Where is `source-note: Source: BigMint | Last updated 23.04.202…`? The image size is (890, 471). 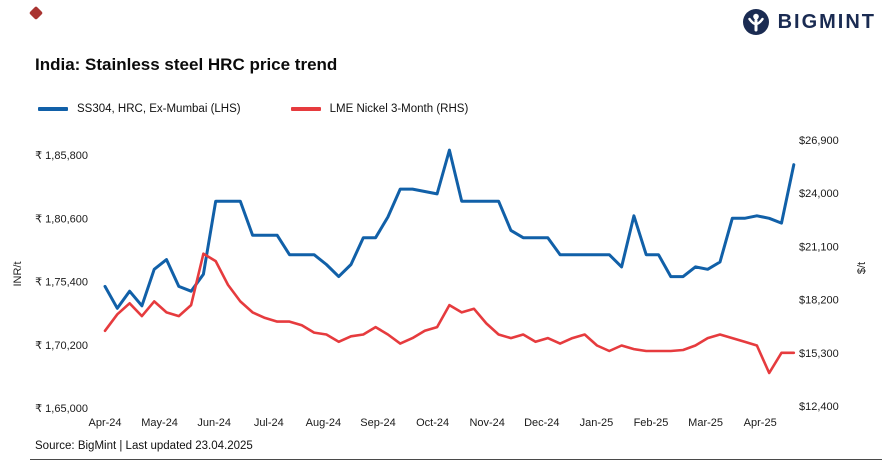 source-note: Source: BigMint | Last updated 23.04.202… is located at coordinates (144, 446).